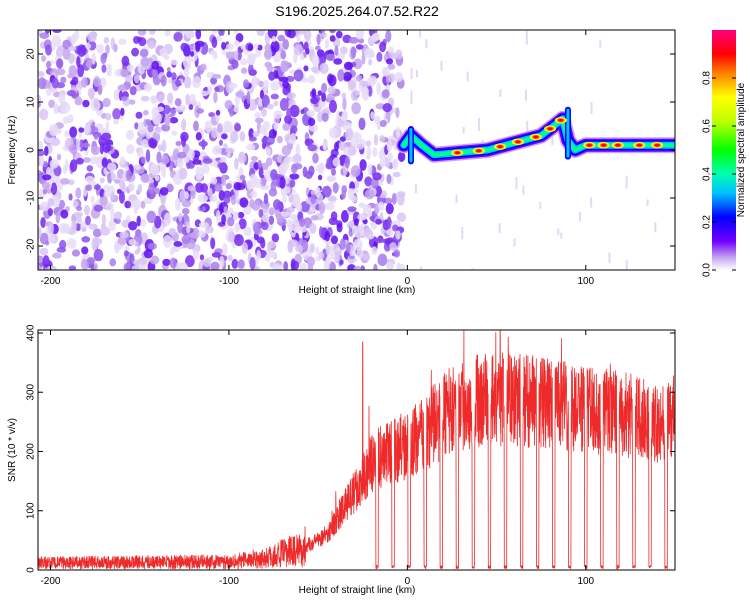 This screenshot has width=750, height=600. Describe the element at coordinates (479, 151) in the screenshot. I see `hot-spot-core` at that location.